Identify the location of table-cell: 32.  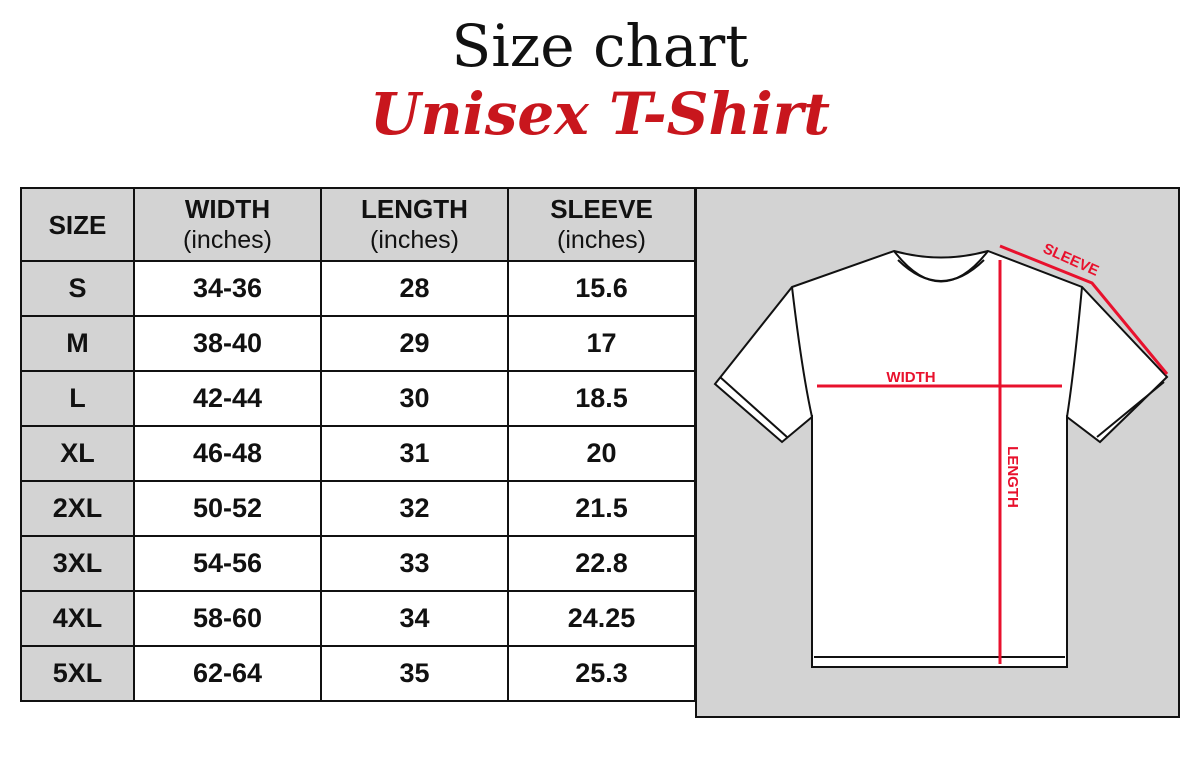
(414, 508).